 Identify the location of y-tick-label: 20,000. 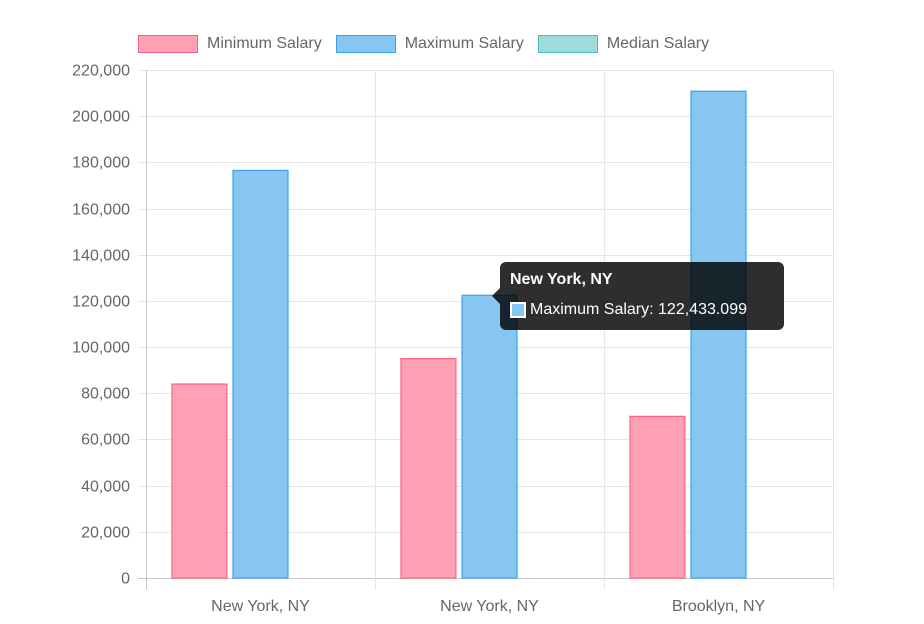
(105, 533).